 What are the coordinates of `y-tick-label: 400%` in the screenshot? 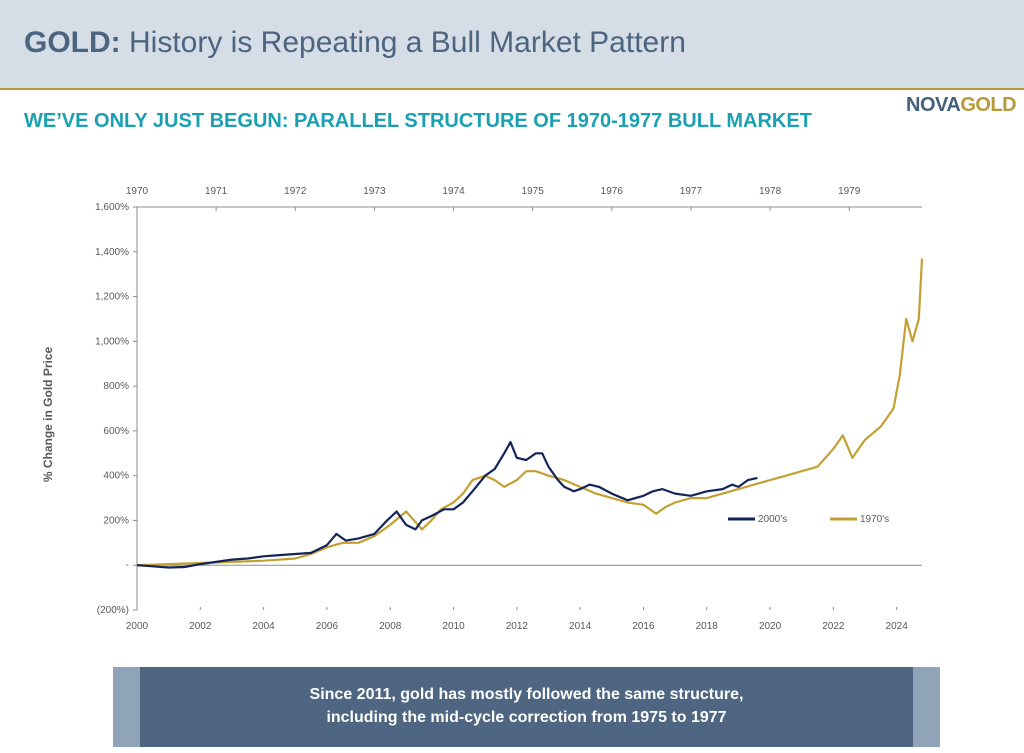 It's located at (116, 476).